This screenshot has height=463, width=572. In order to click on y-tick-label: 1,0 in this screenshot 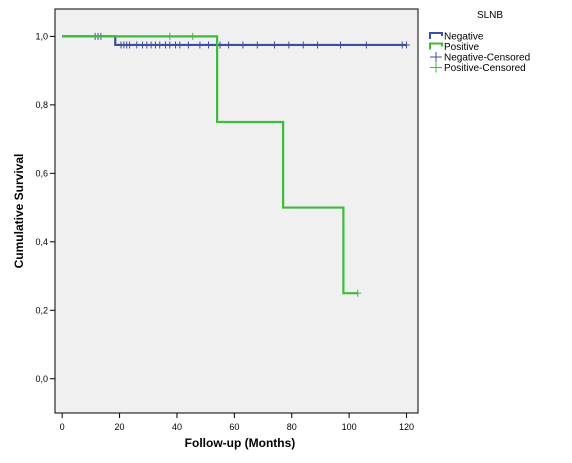, I will do `click(41, 36)`.